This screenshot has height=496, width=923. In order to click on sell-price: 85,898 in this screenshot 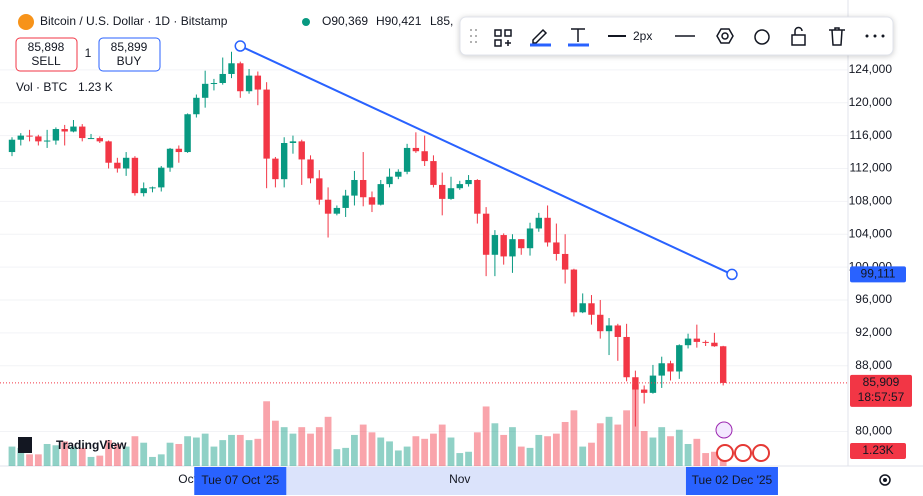, I will do `click(46, 47)`.